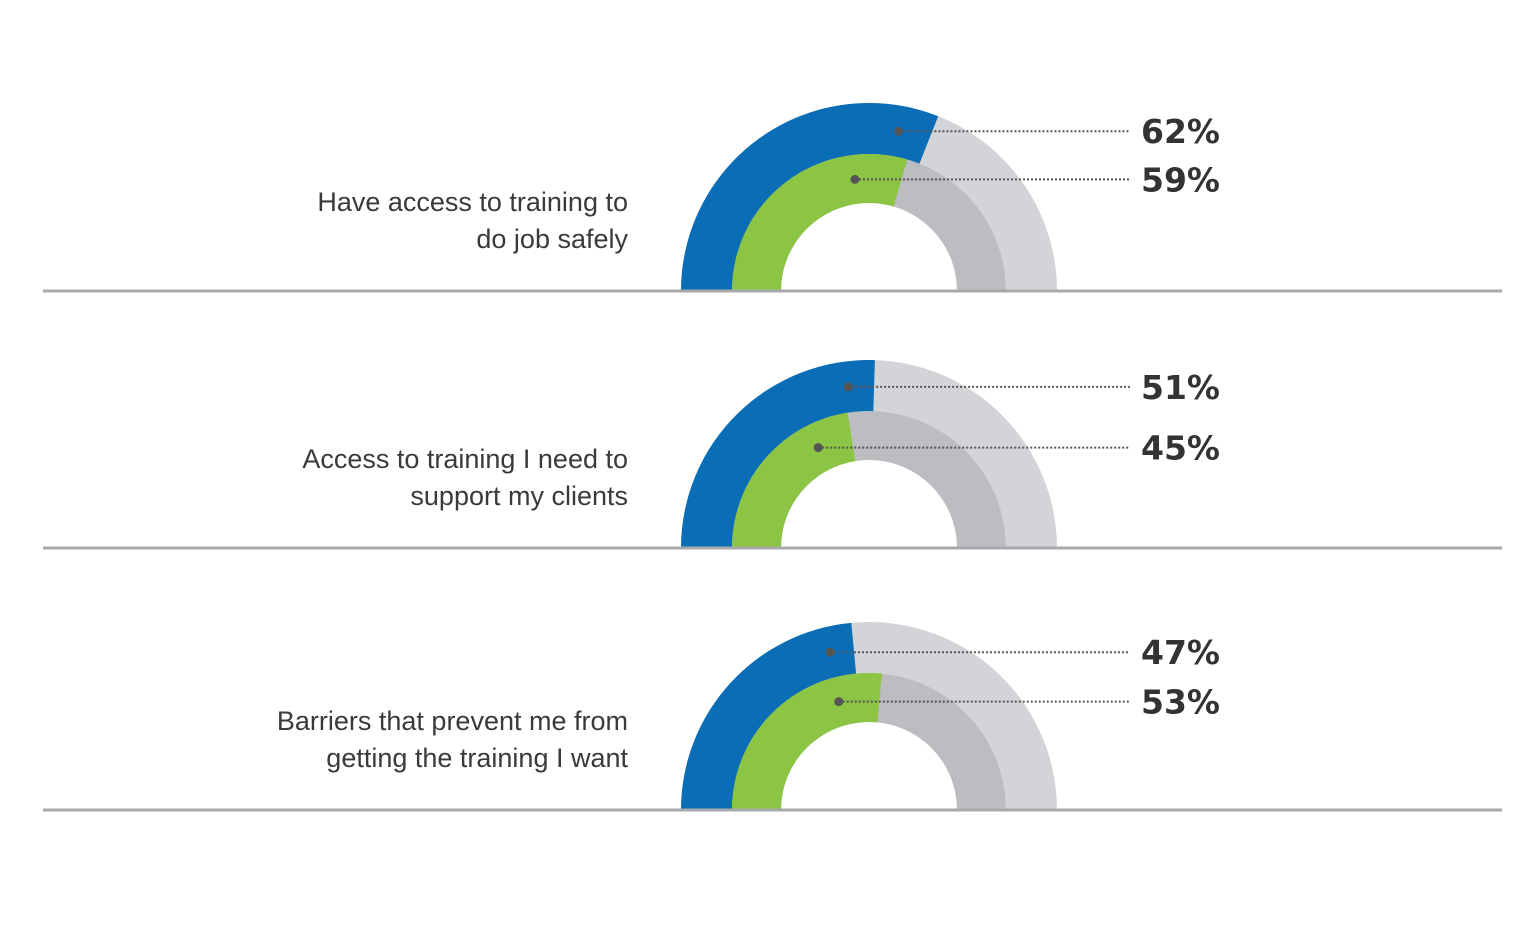 The height and width of the screenshot is (931, 1536). I want to click on inner-value-label: 59%, so click(1180, 179).